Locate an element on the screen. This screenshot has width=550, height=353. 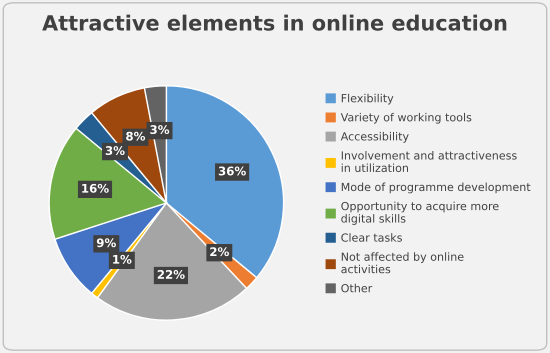
legend-label: Variety of working tools is located at coordinates (406, 118).